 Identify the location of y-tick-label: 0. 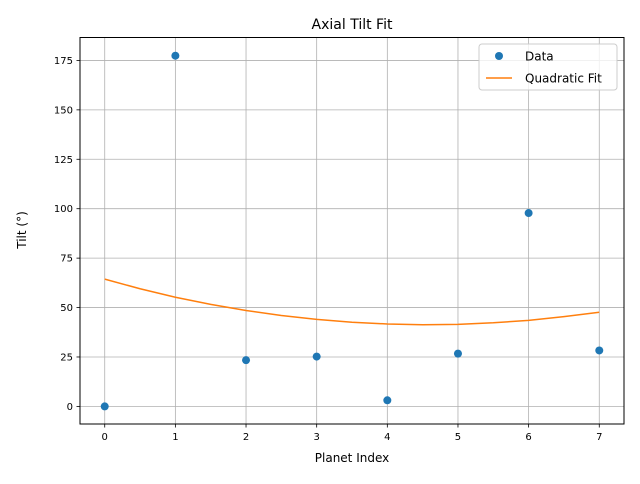
(70, 407).